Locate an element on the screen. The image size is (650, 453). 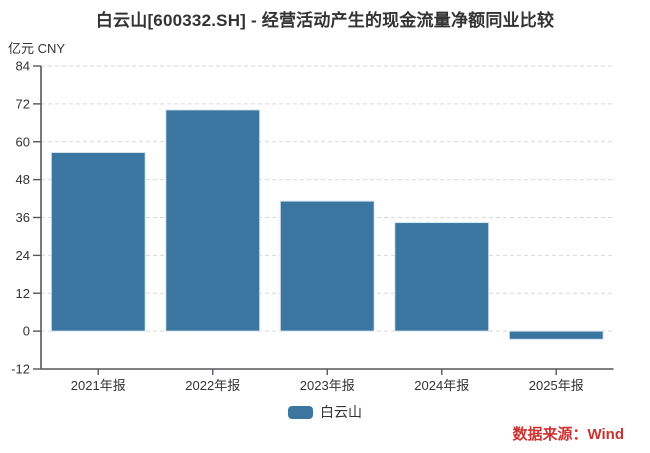
data-source-label: 数据来源：Wind is located at coordinates (568, 434).